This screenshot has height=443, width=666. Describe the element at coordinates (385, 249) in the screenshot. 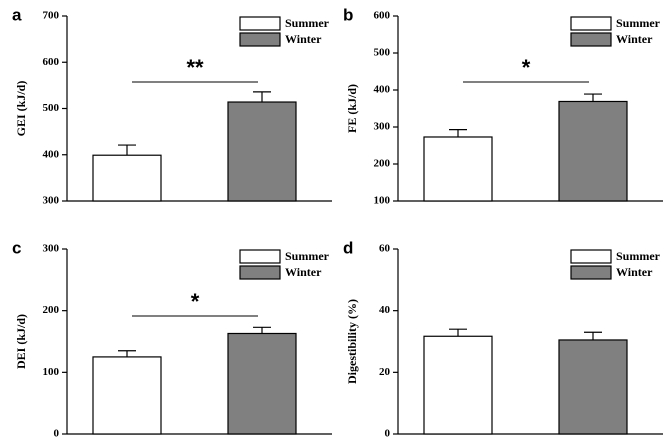

I see `y-tick-label: 60` at that location.